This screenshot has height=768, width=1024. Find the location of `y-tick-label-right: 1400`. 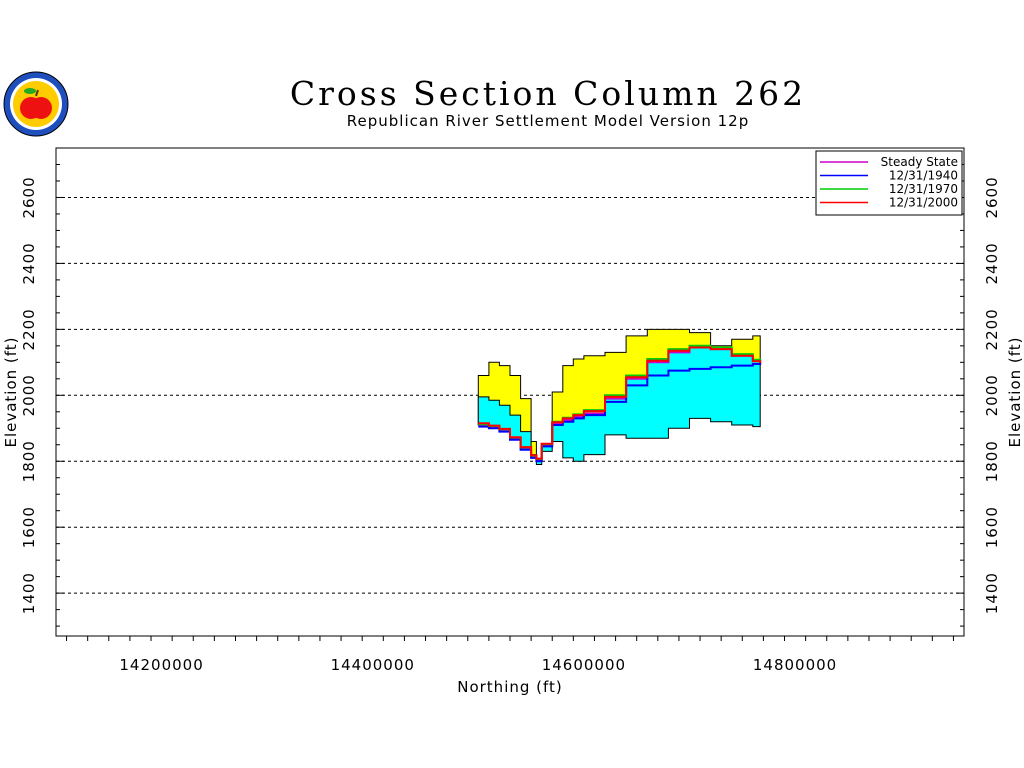

y-tick-label-right: 1400 is located at coordinates (992, 593).